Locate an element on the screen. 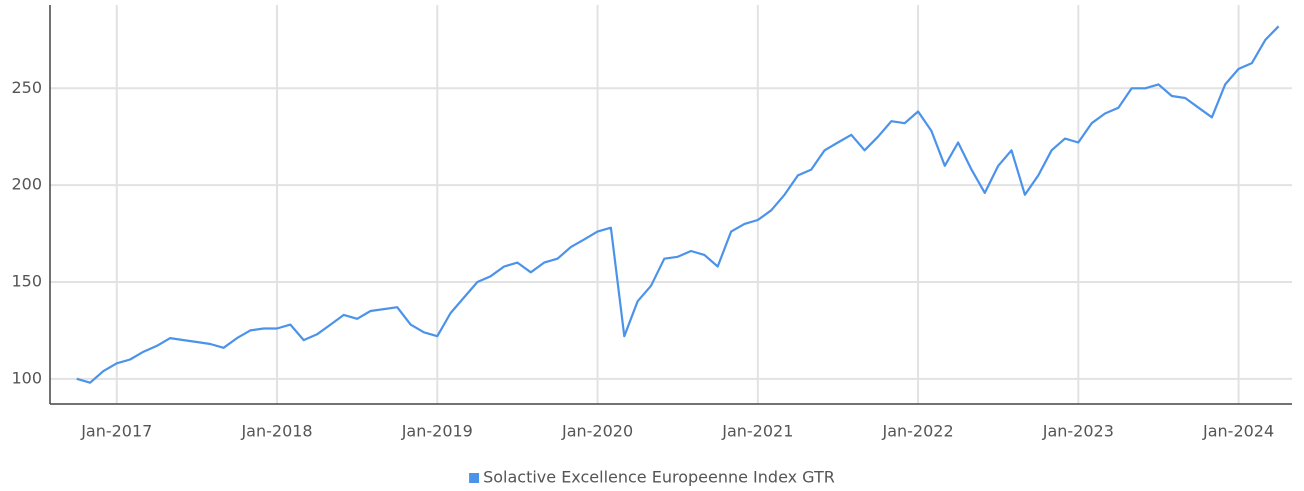  x-tick-label: Jan-2018 is located at coordinates (276, 431).